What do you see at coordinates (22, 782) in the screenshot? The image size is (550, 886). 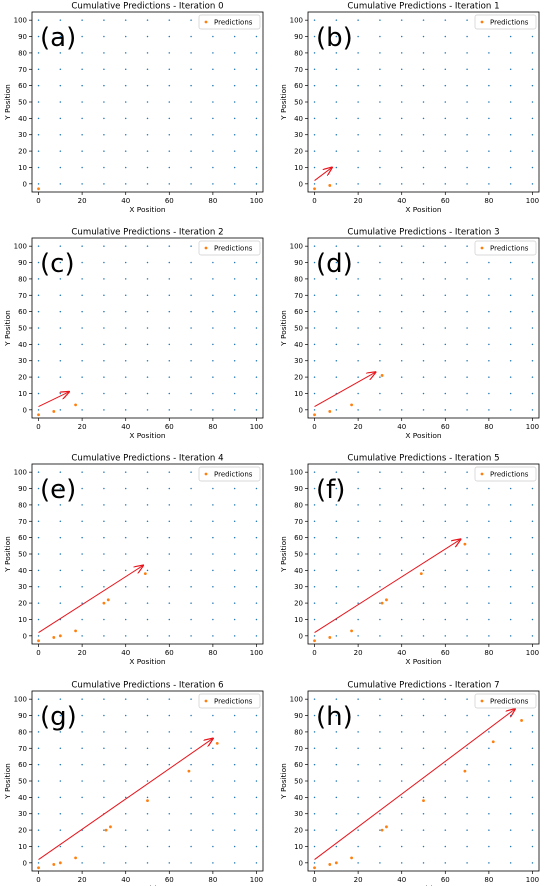 I see `y-tick-label: 50` at bounding box center [22, 782].